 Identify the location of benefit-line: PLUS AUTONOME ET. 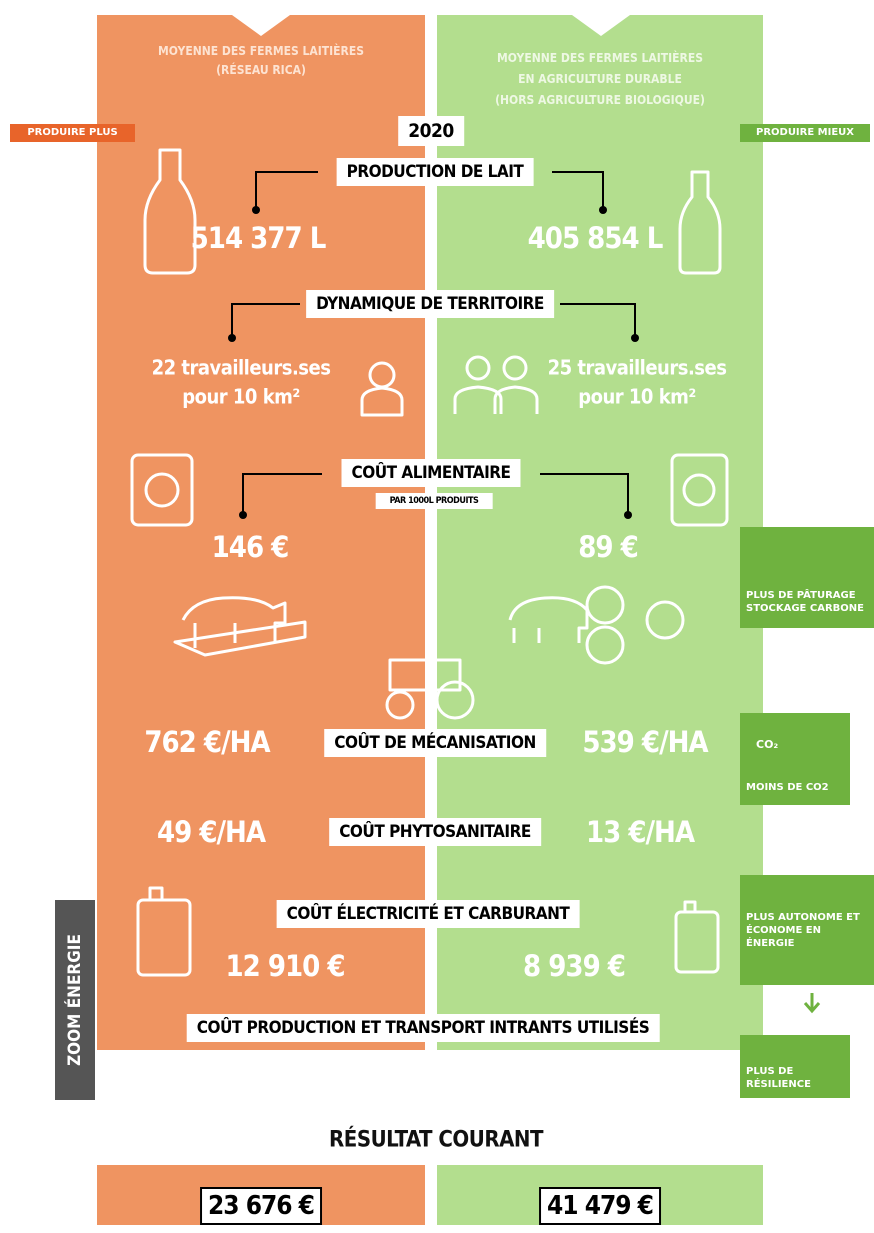
(803, 917).